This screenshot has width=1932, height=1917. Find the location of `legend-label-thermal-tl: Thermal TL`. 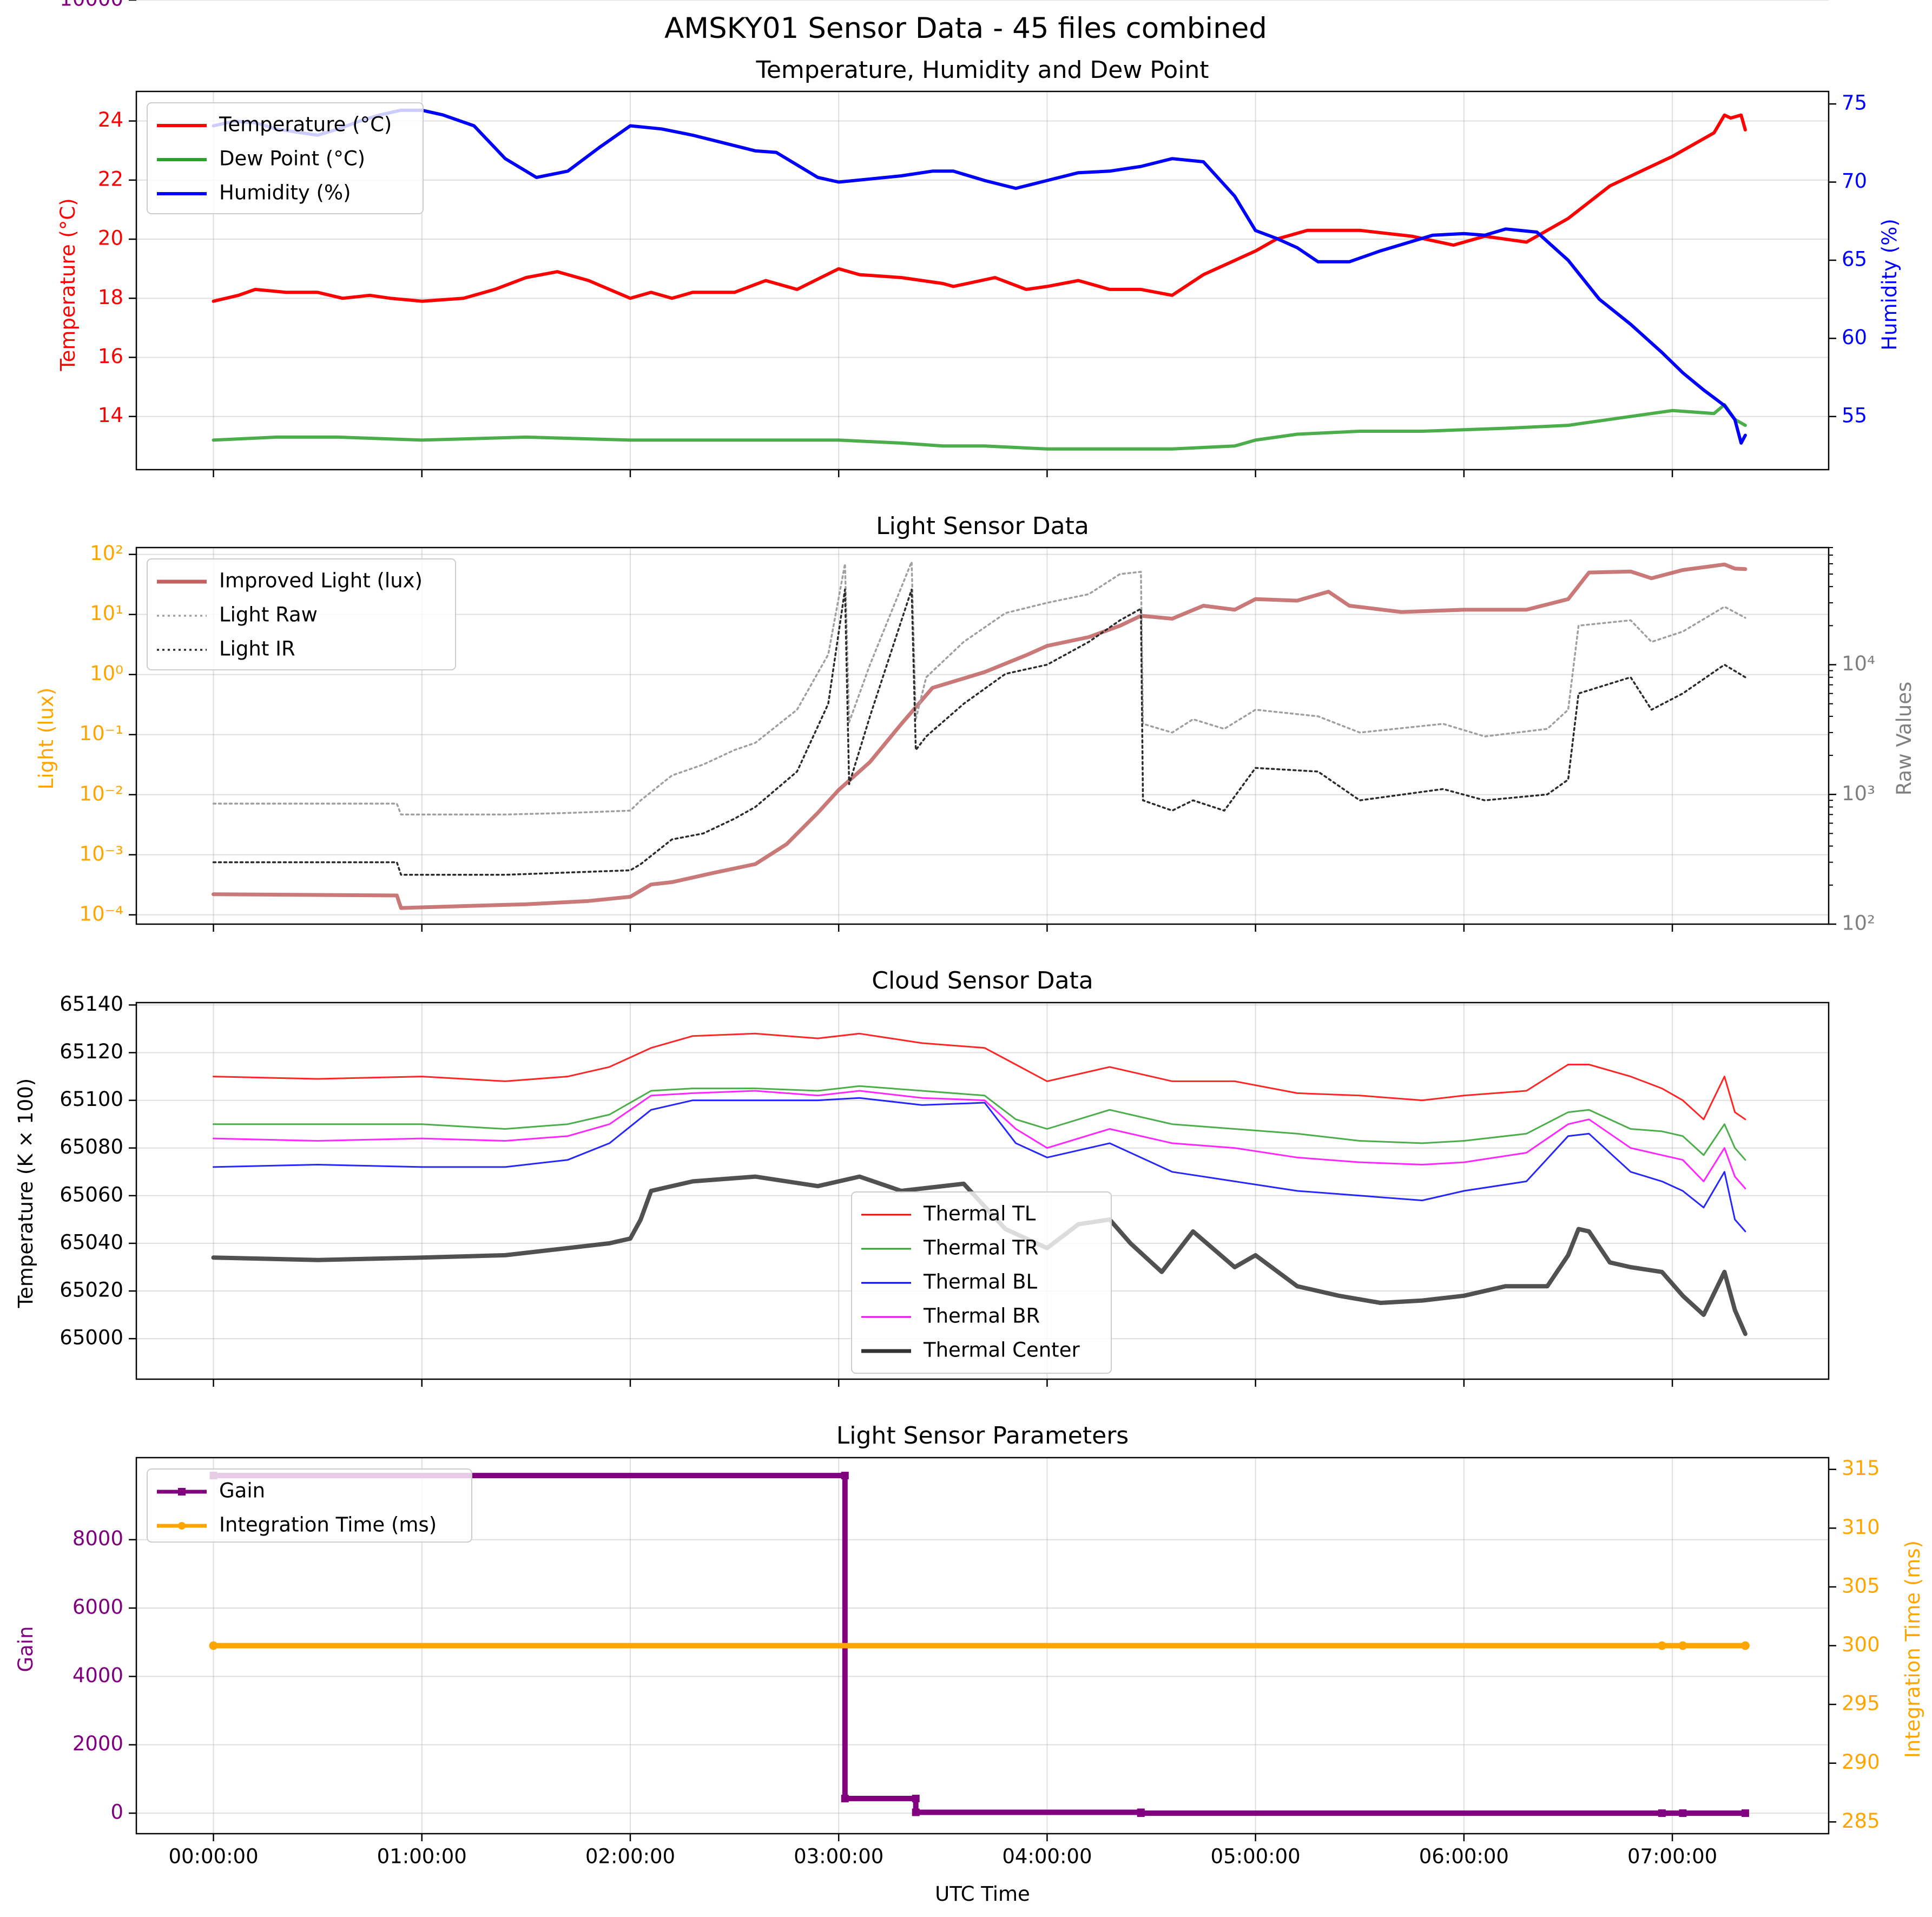

legend-label-thermal-tl: Thermal TL is located at coordinates (979, 1214).